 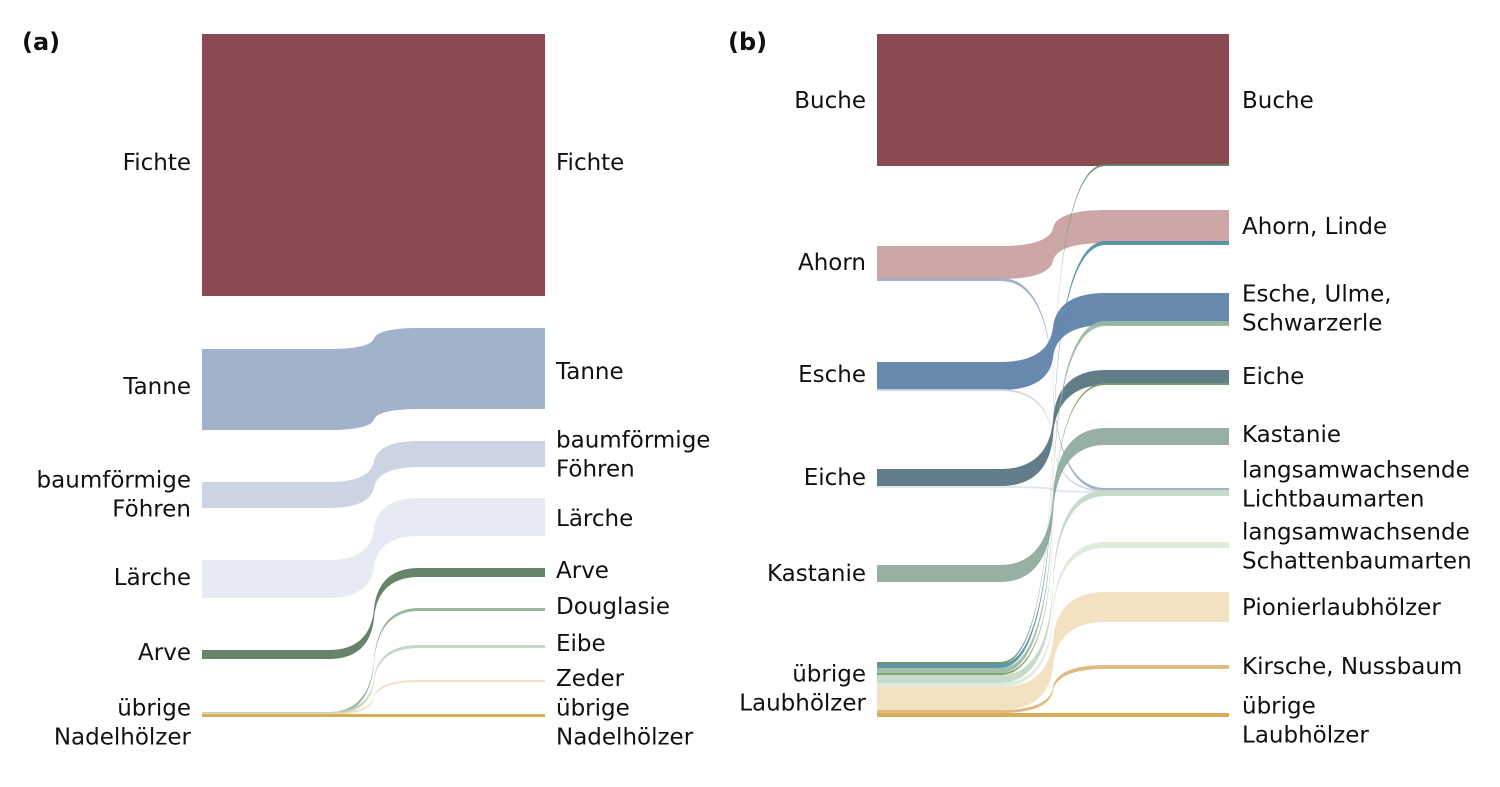 I want to click on flow-eiche-to-eiche, so click(x=1053, y=428).